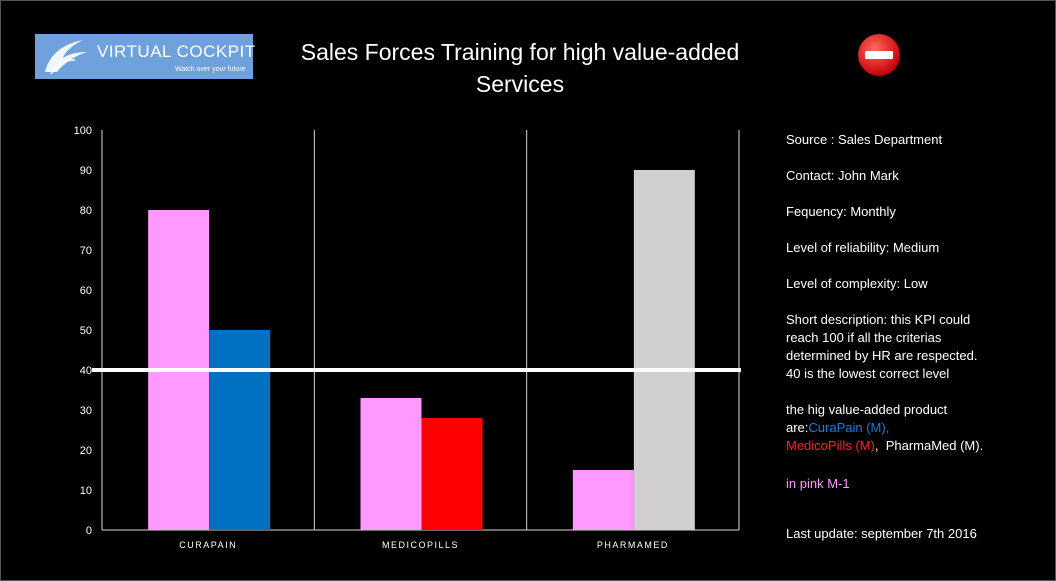  I want to click on logo: VIRTUAL COCKPIT Watch over your future, so click(145, 56).